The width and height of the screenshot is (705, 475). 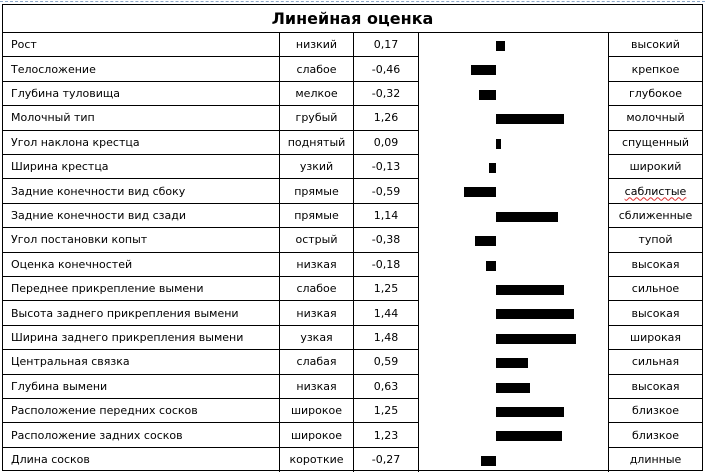 I want to click on score-value: 0,17, so click(x=386, y=45).